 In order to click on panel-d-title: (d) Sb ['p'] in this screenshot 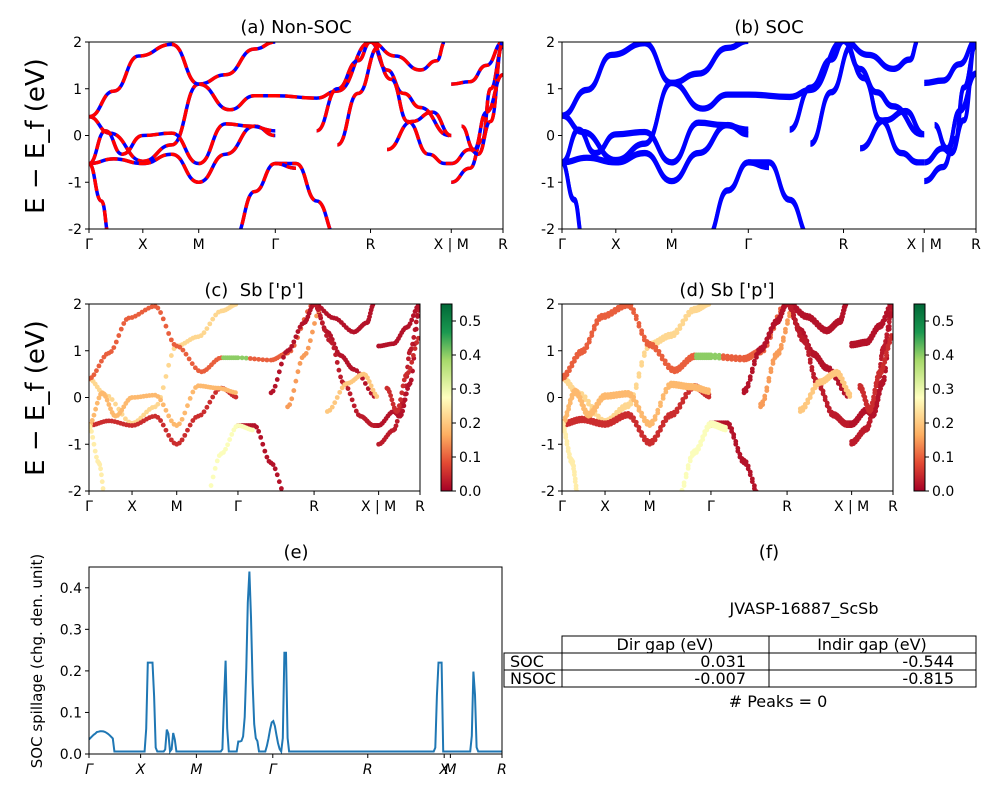, I will do `click(726, 290)`.